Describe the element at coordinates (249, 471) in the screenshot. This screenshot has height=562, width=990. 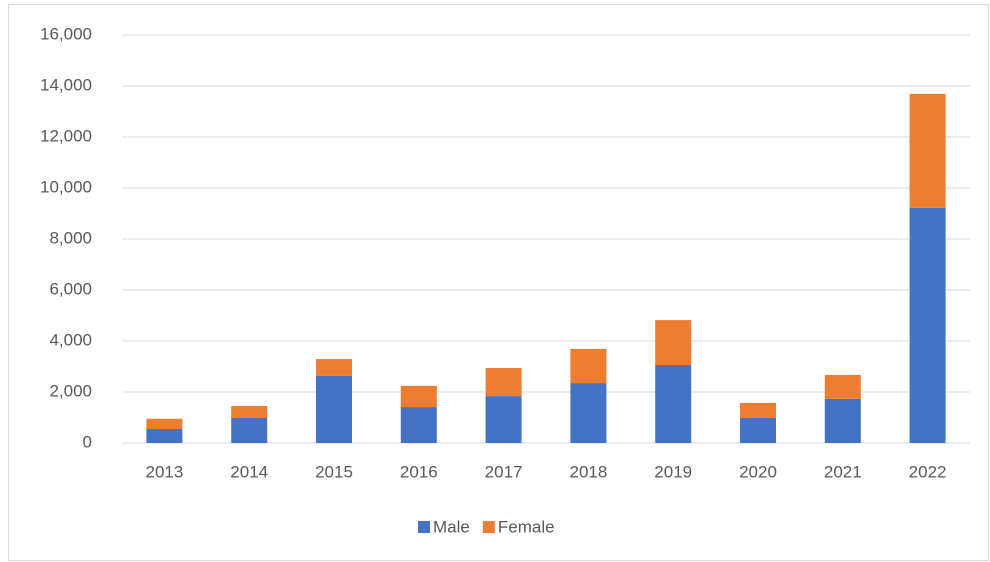
I see `x-tick-label: 2014` at that location.